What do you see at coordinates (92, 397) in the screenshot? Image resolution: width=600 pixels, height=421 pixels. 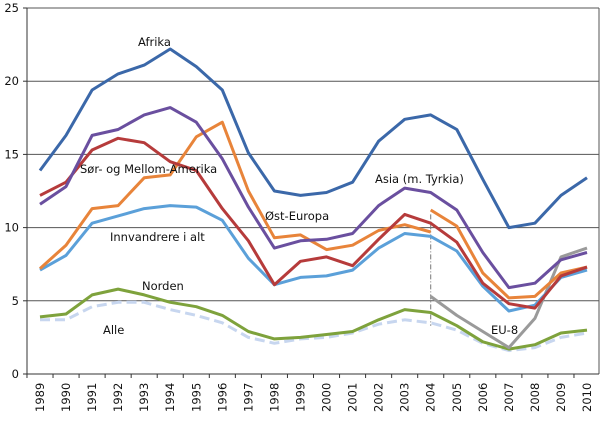 I see `x-tick-label: 1991` at bounding box center [92, 397].